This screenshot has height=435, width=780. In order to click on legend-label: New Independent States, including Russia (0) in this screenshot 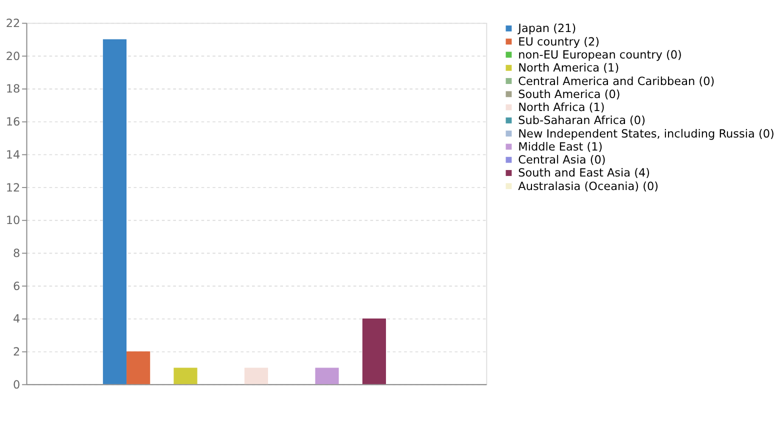, I will do `click(646, 133)`.